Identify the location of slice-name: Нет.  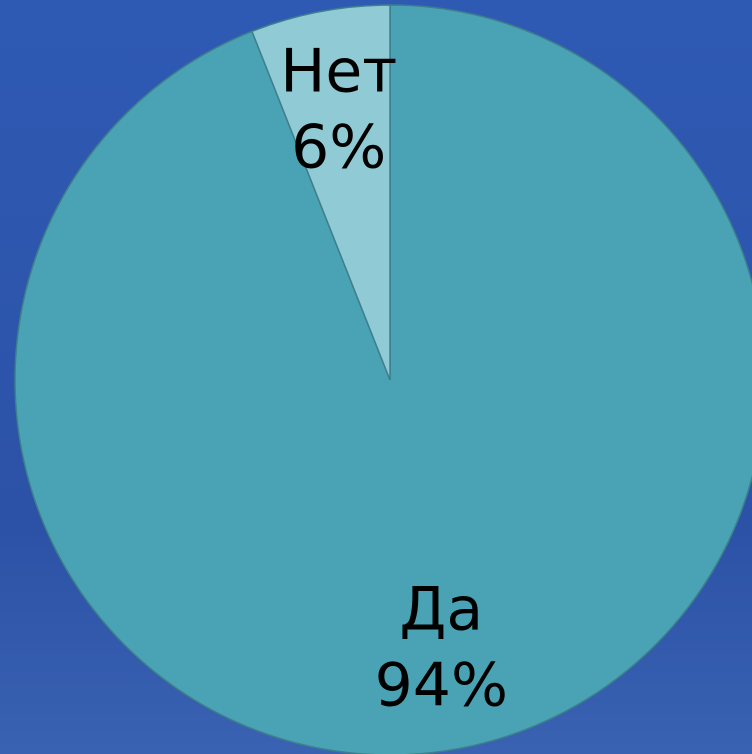
(338, 72).